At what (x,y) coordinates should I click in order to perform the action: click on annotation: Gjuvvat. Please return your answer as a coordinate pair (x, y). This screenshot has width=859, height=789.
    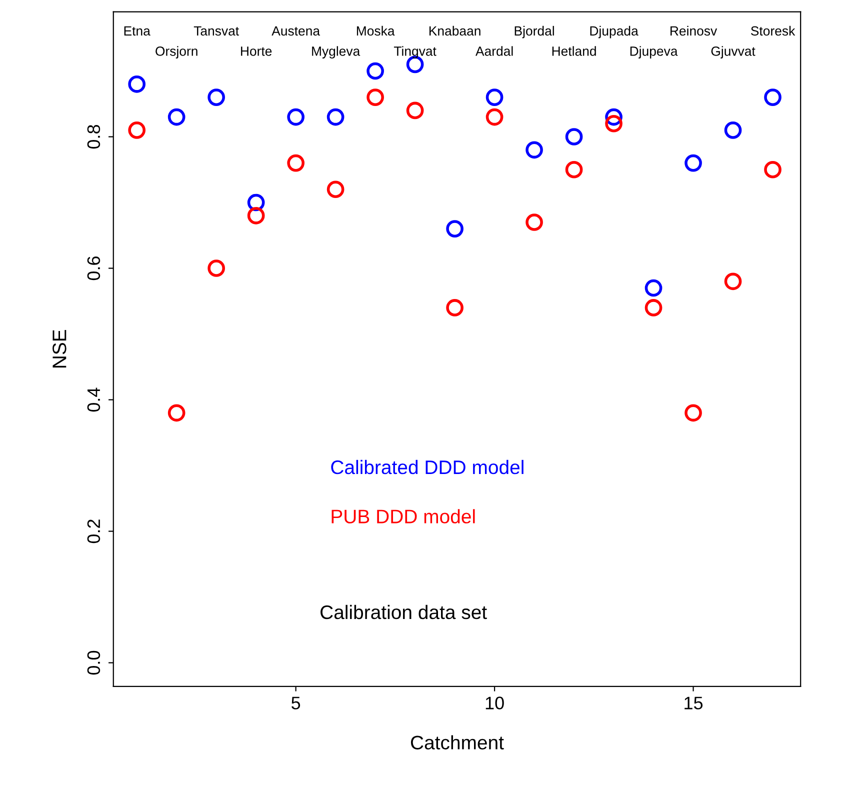
    Looking at the image, I should click on (733, 52).